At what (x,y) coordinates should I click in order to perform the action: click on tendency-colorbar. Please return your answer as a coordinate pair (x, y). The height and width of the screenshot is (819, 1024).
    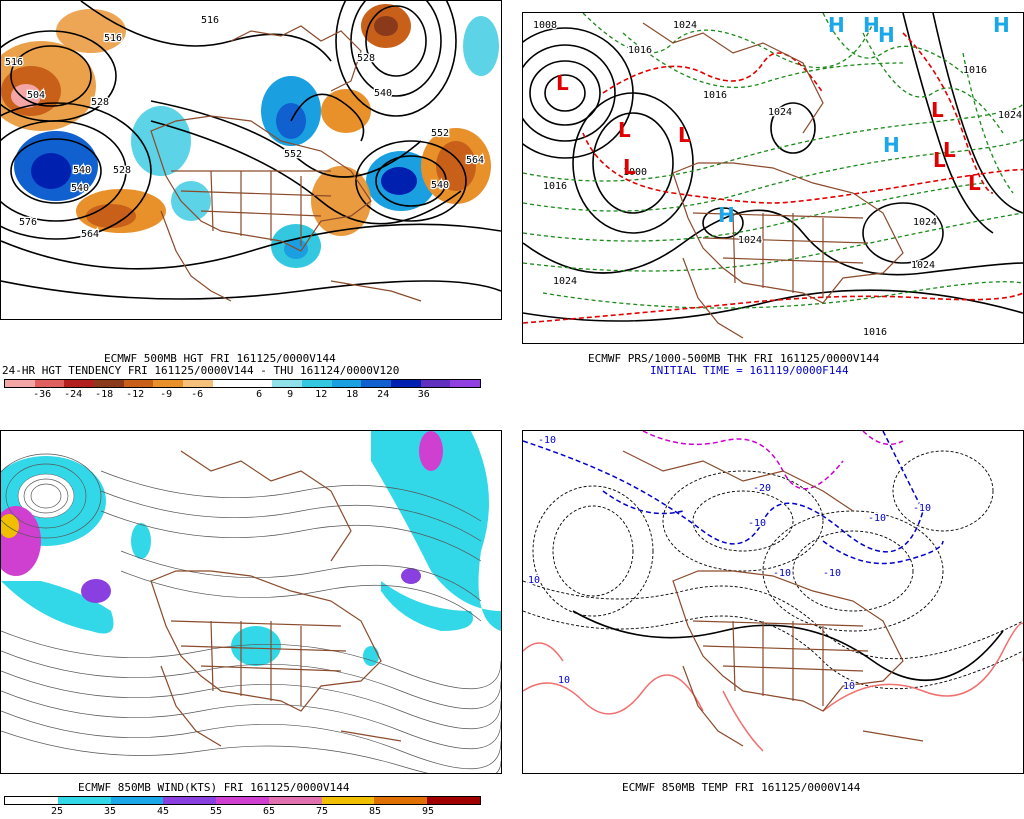
    Looking at the image, I should click on (242, 383).